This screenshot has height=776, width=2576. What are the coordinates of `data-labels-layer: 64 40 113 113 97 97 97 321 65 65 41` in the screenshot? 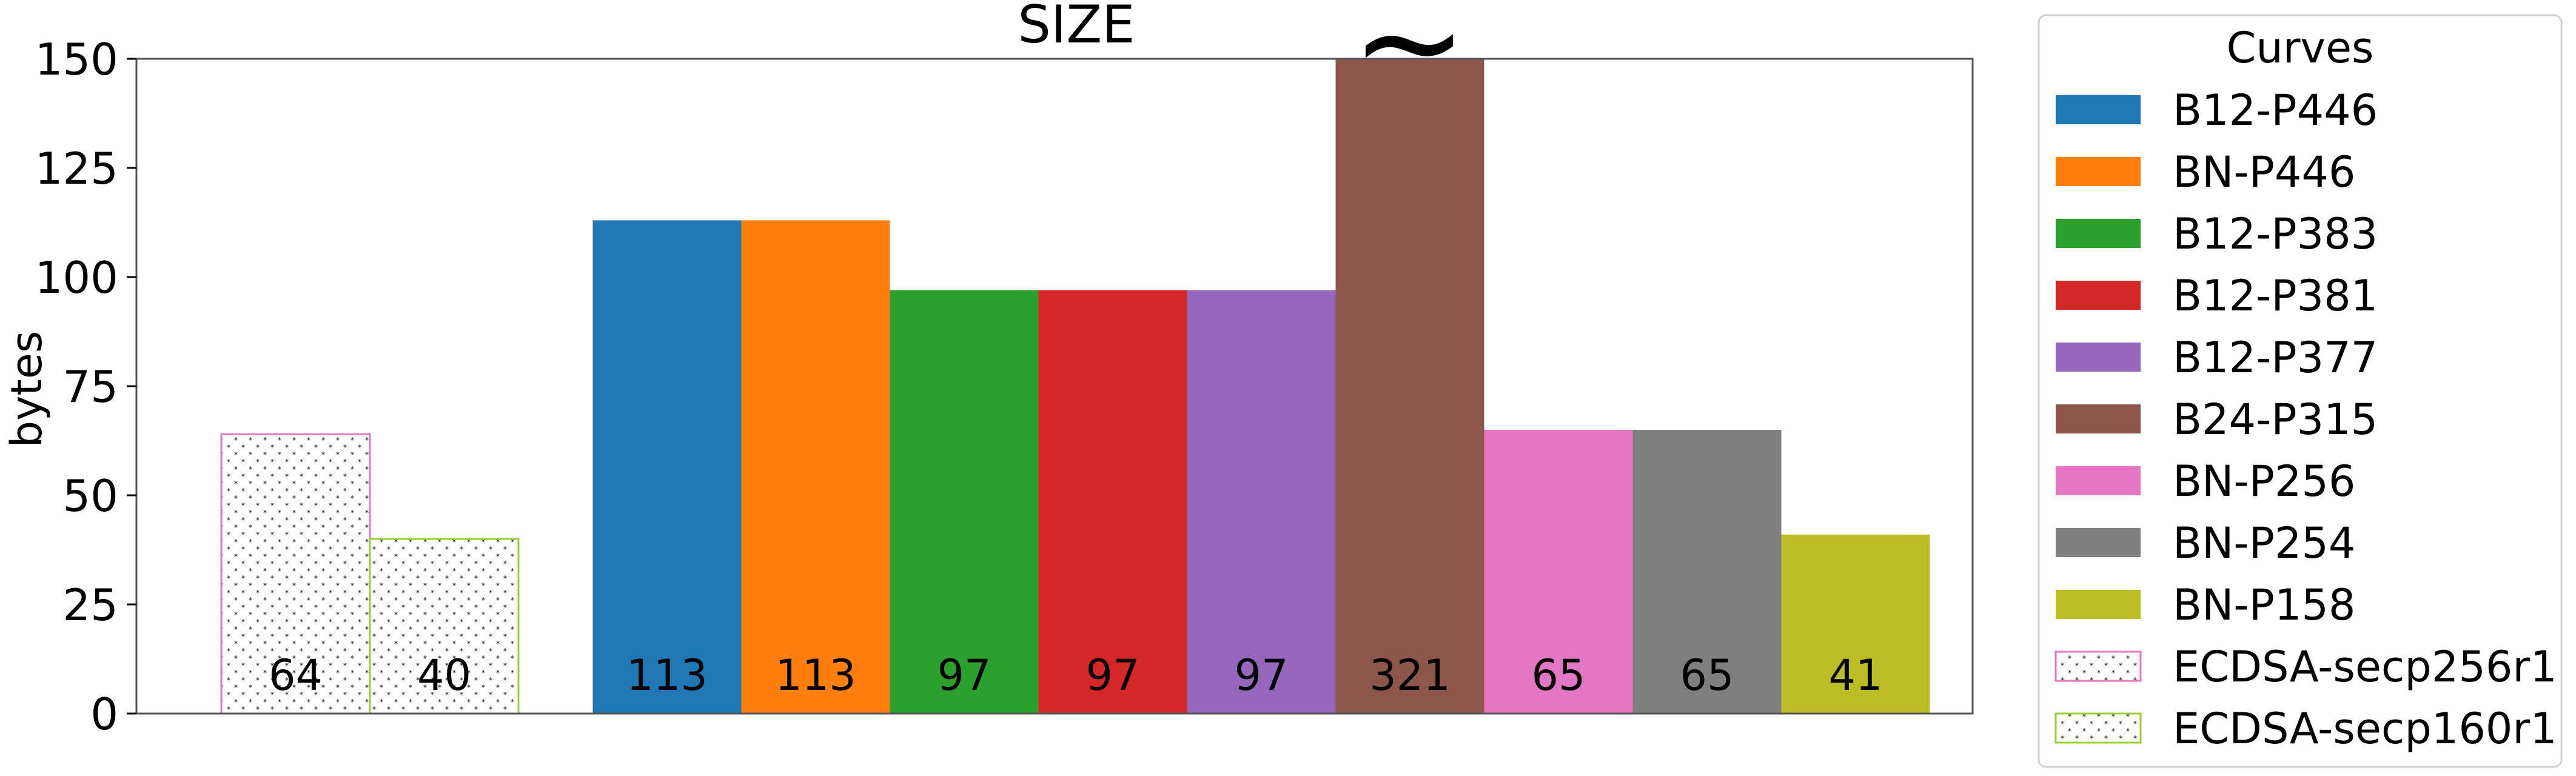 It's located at (1076, 675).